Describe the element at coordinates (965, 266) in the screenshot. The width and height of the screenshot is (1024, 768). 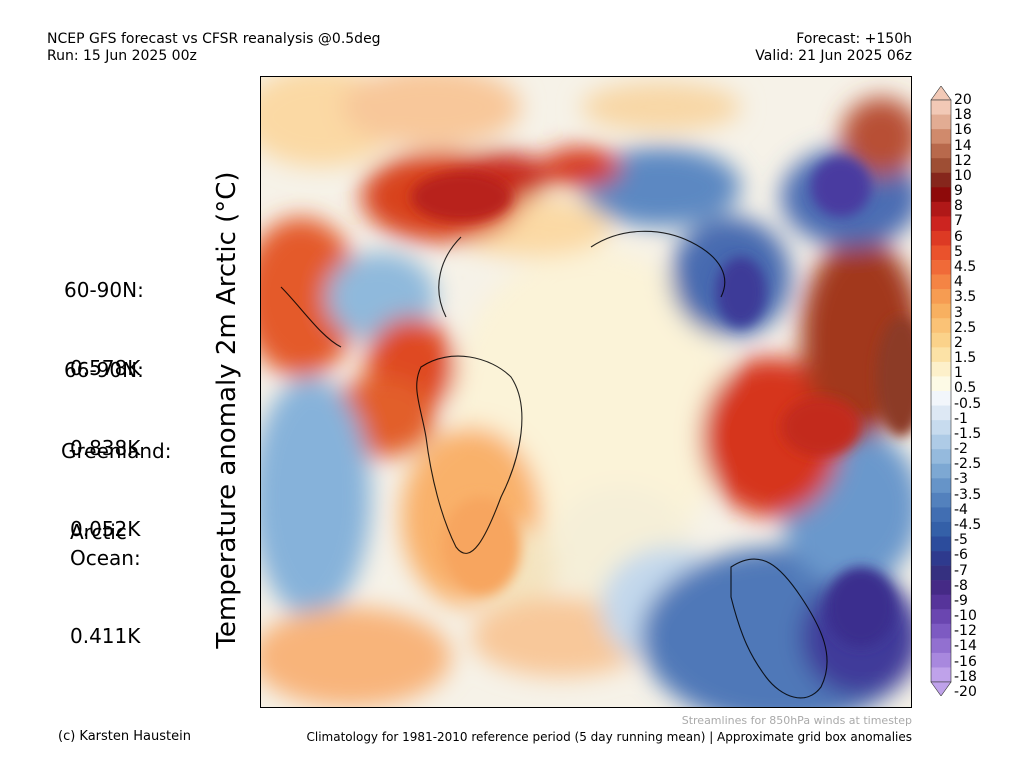
I see `colorbar-tick-label: 4.5` at that location.